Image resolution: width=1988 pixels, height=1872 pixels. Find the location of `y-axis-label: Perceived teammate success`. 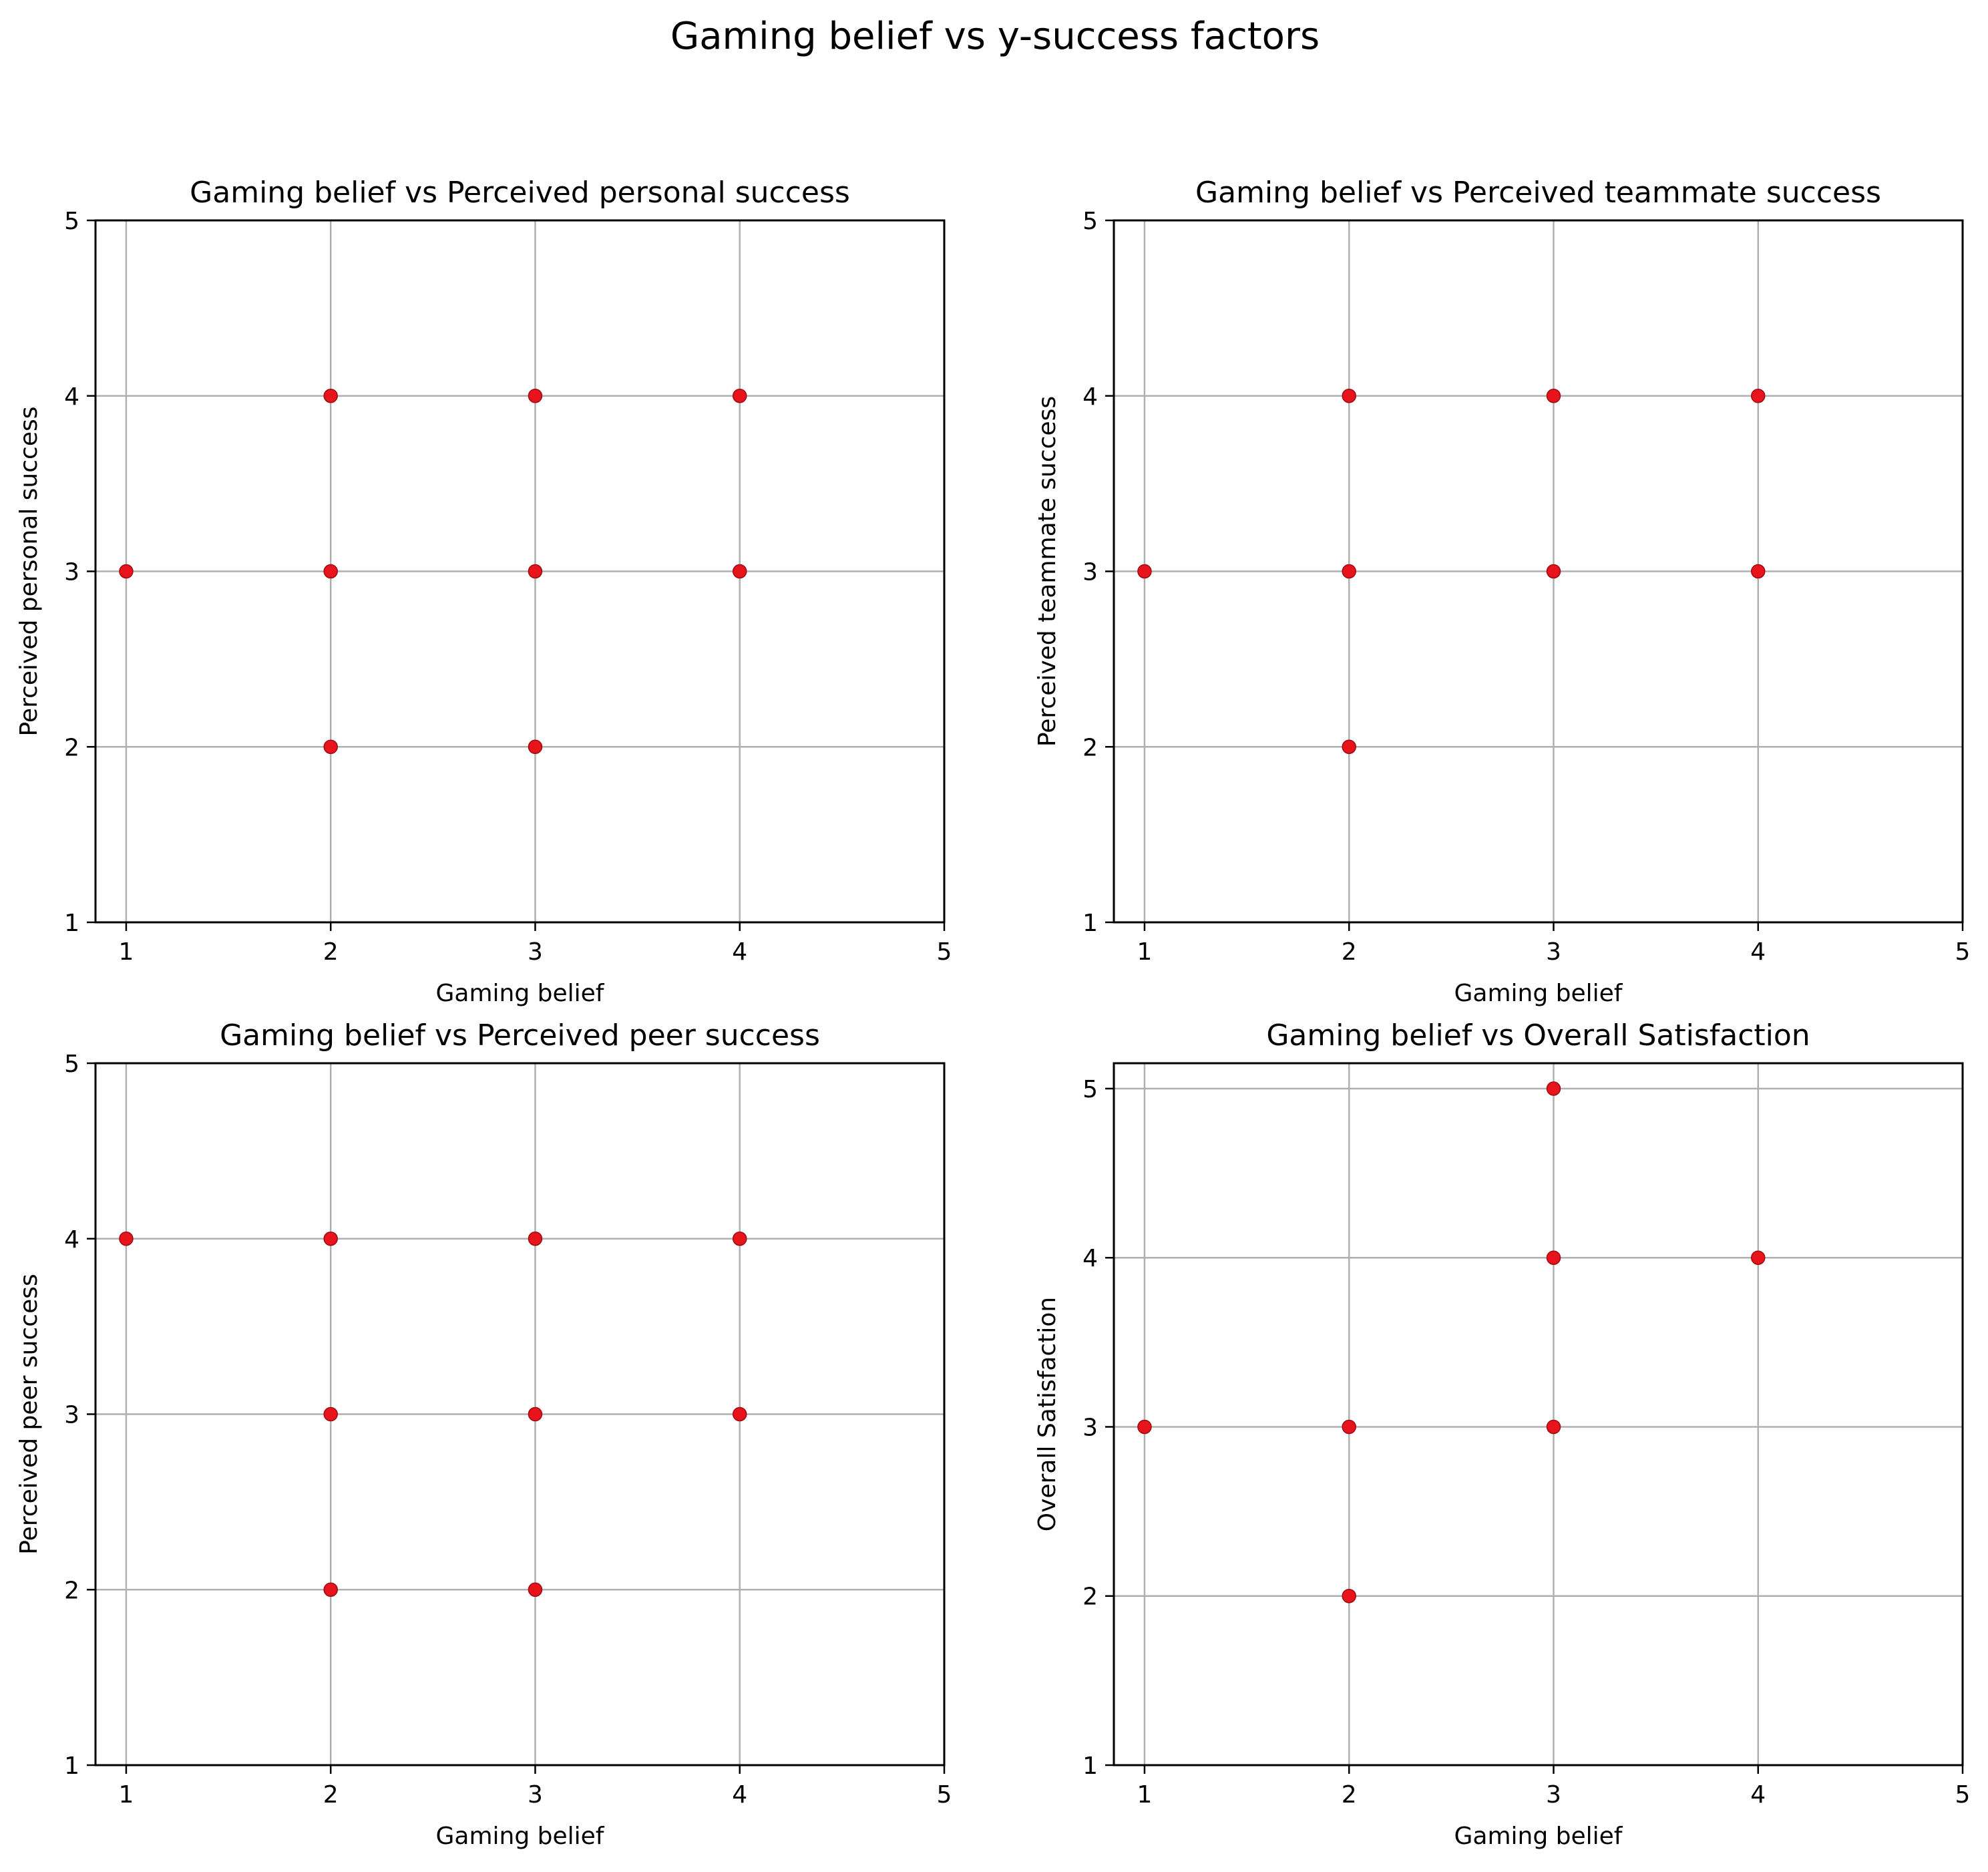

y-axis-label: Perceived teammate success is located at coordinates (1047, 572).